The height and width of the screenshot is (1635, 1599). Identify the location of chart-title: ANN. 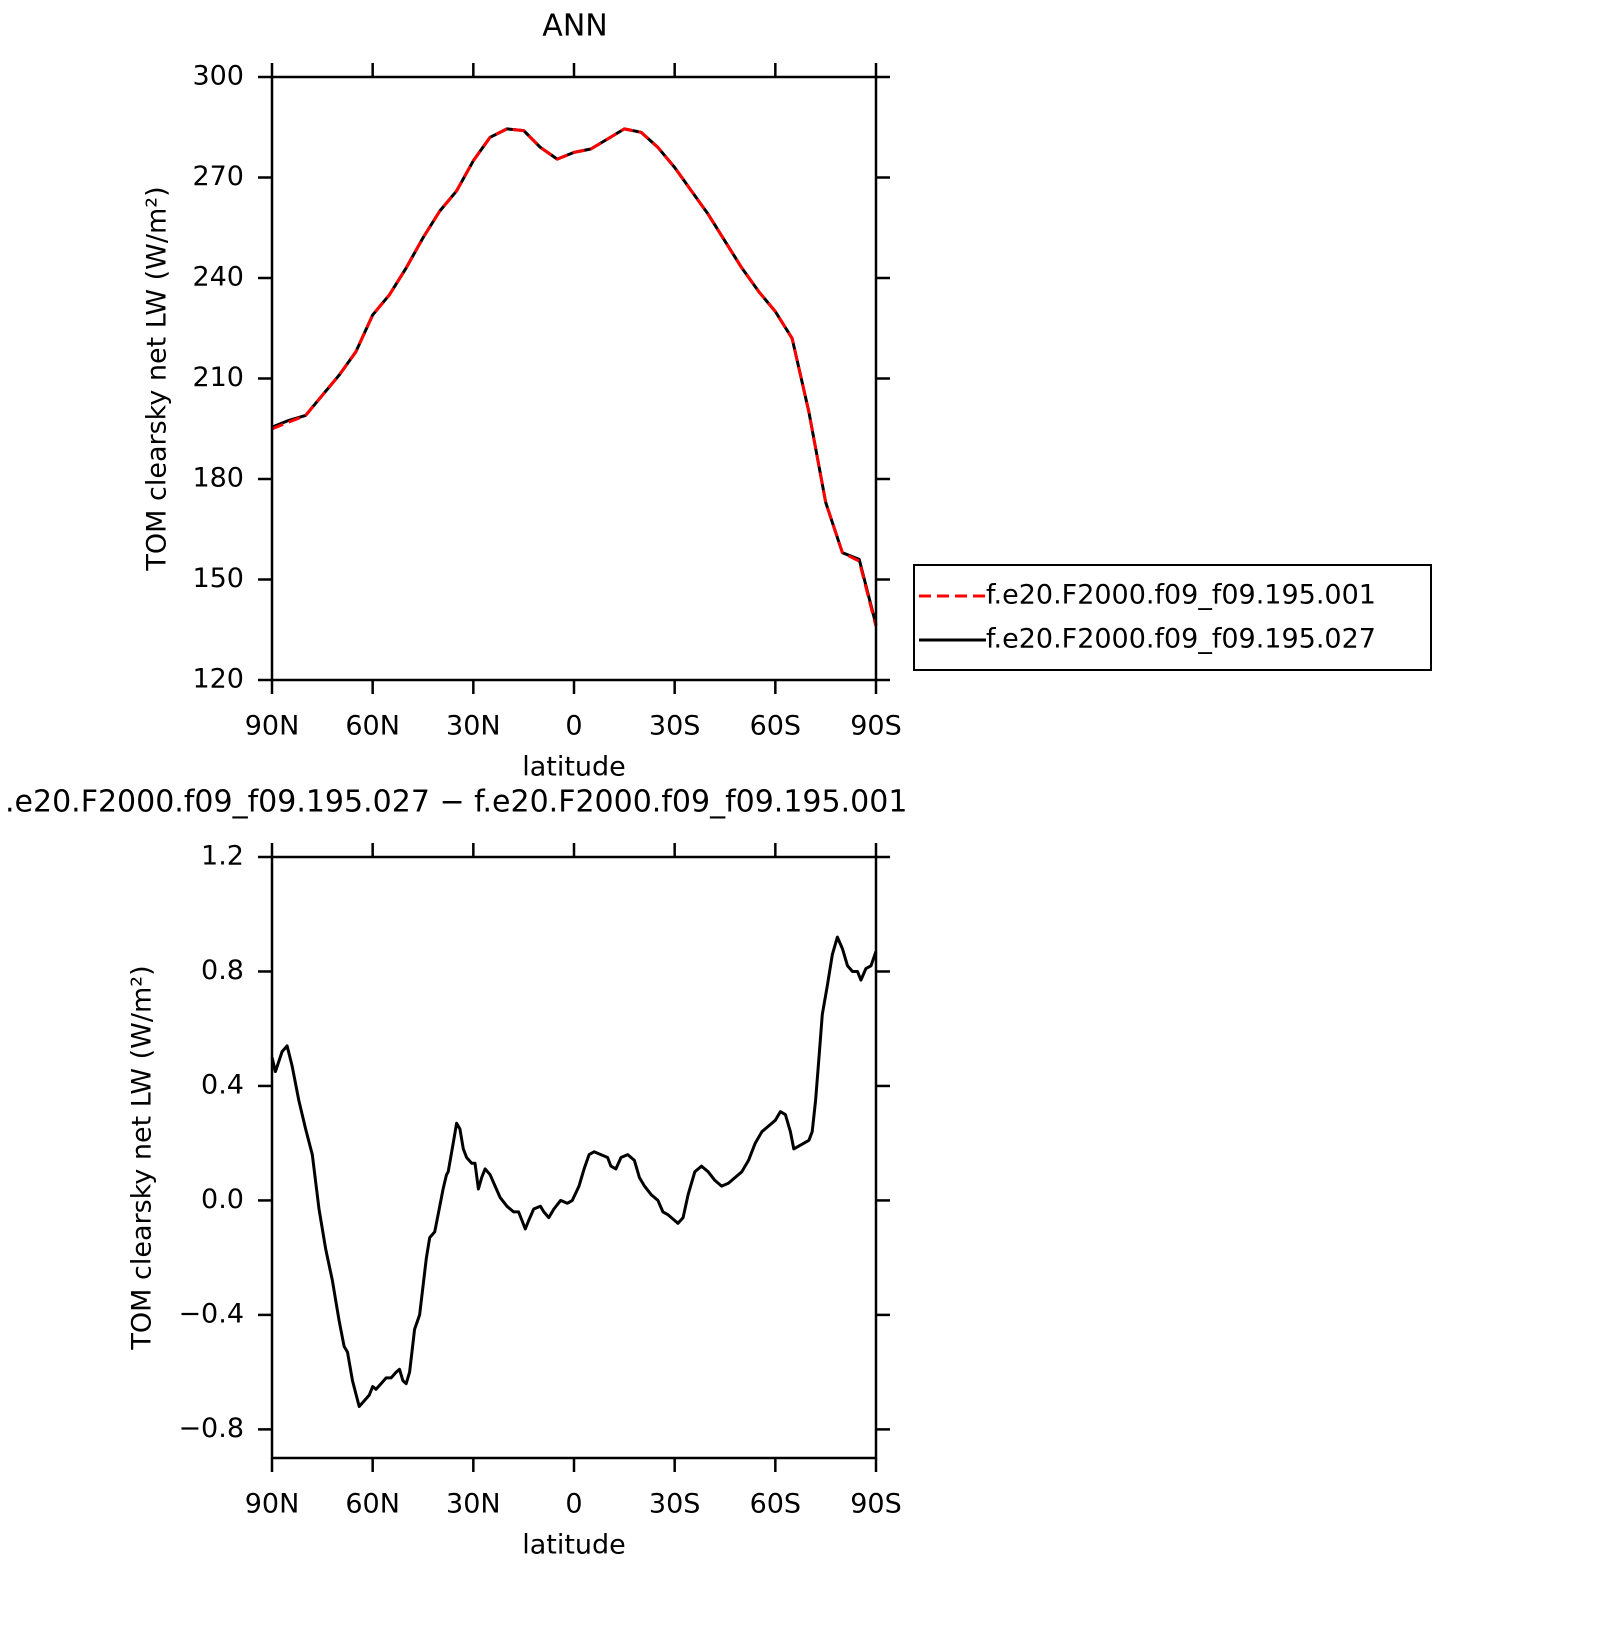
(574, 26).